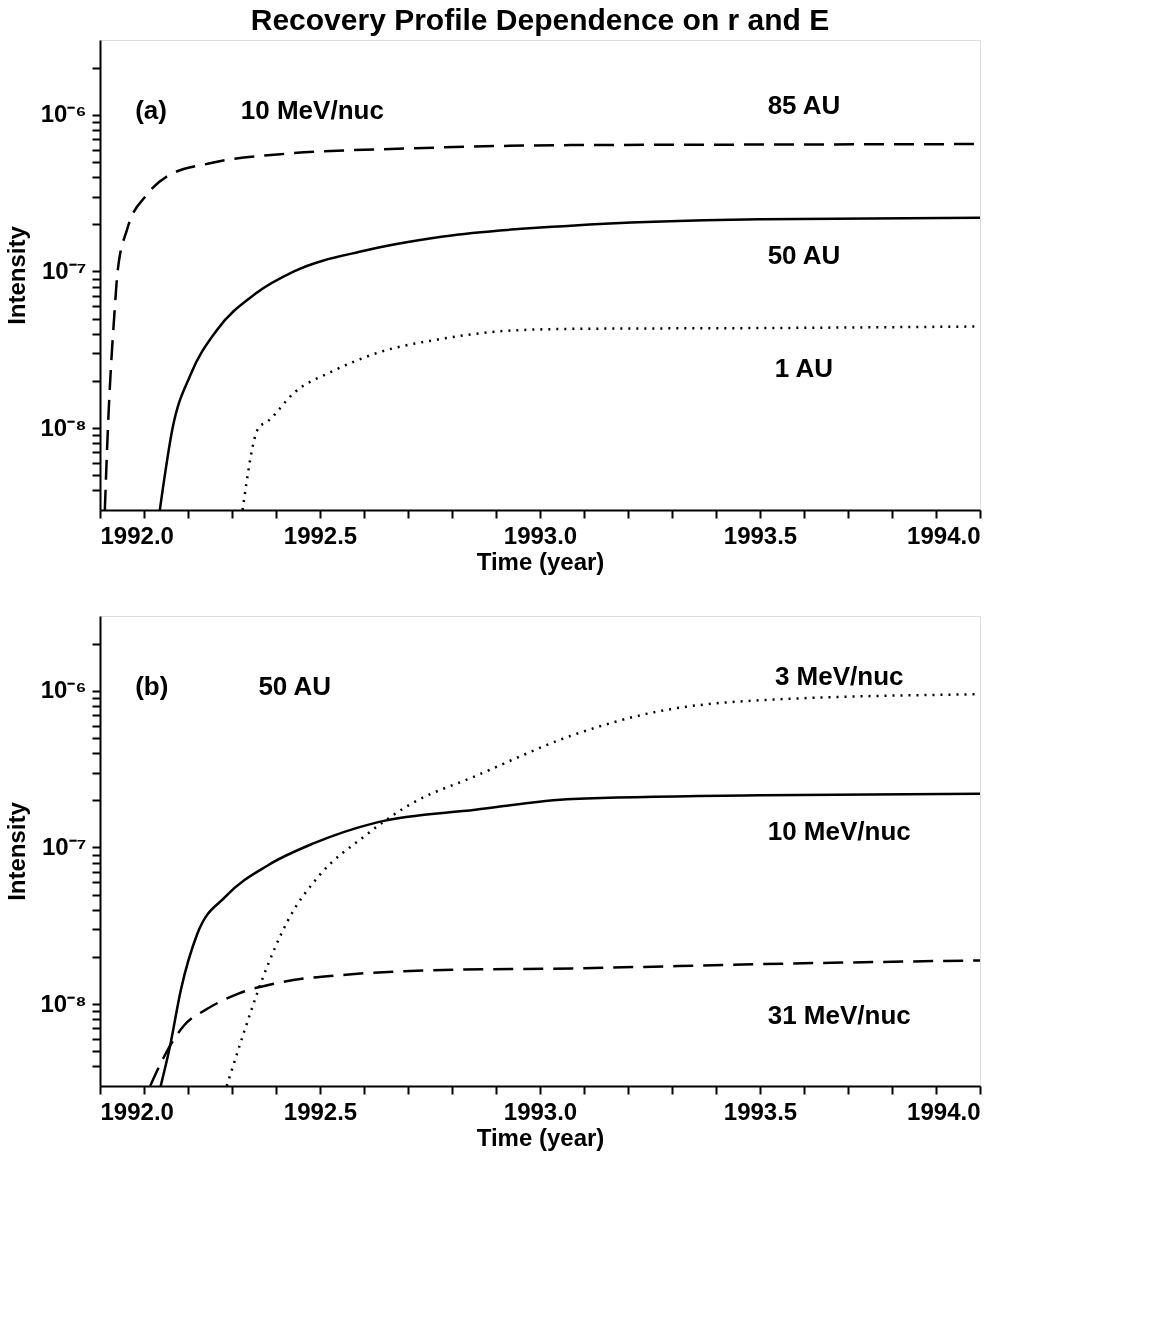 This screenshot has width=1153, height=1331. Describe the element at coordinates (839, 676) in the screenshot. I see `annotation: 3 MeV/nuc` at that location.